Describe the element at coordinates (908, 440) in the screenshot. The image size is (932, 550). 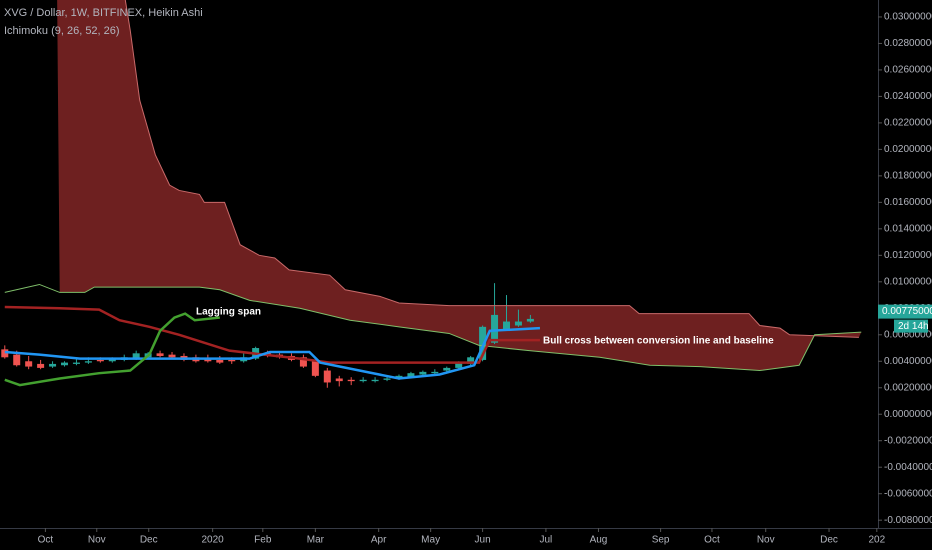
I see `y-tick-label: -0.00200000` at that location.